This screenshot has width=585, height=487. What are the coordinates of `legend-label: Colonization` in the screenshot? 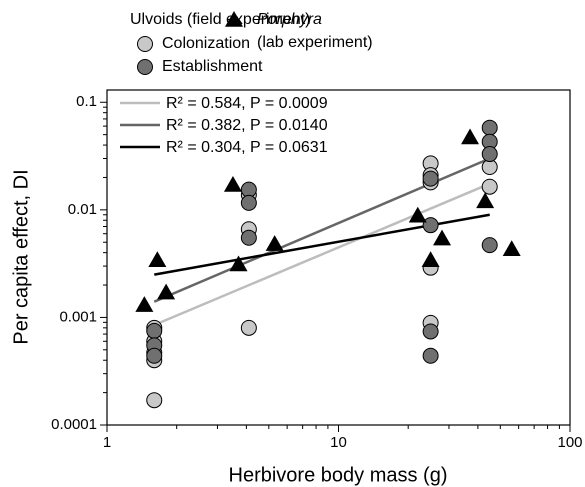 It's located at (206, 43).